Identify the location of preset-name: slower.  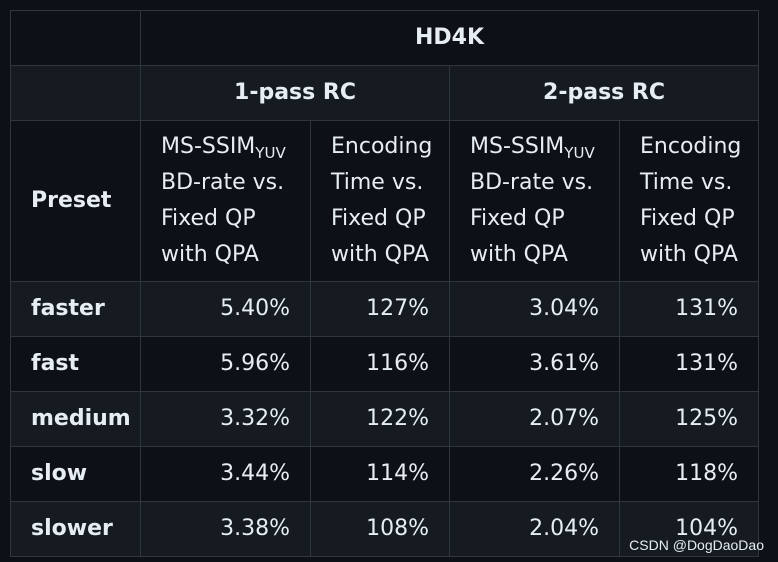
(75, 529).